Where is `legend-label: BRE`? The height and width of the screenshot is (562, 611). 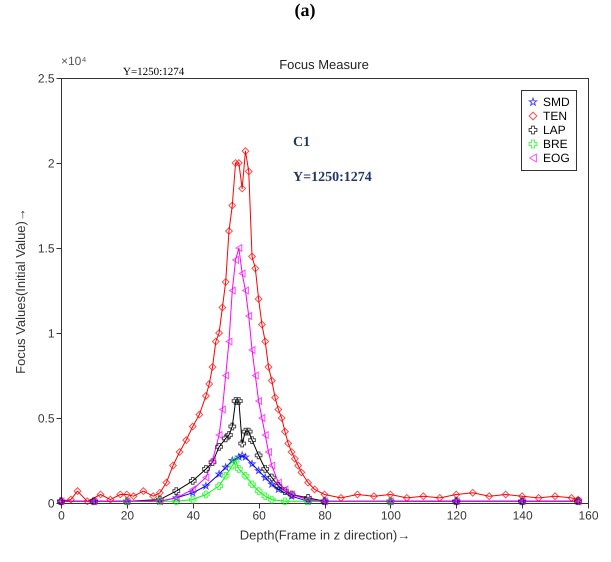 legend-label: BRE is located at coordinates (555, 144).